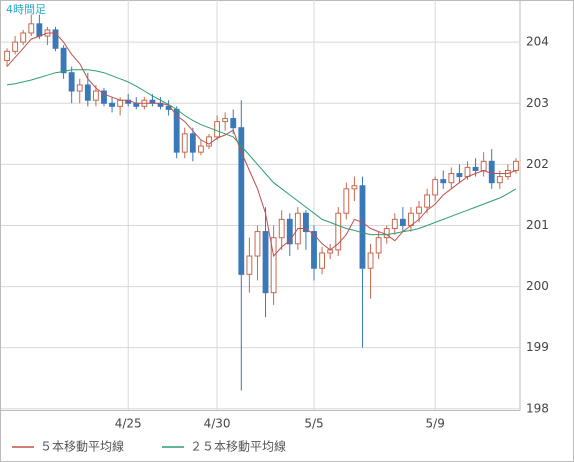 Image resolution: width=574 pixels, height=462 pixels. What do you see at coordinates (537, 225) in the screenshot?
I see `y-tick-label: 201` at bounding box center [537, 225].